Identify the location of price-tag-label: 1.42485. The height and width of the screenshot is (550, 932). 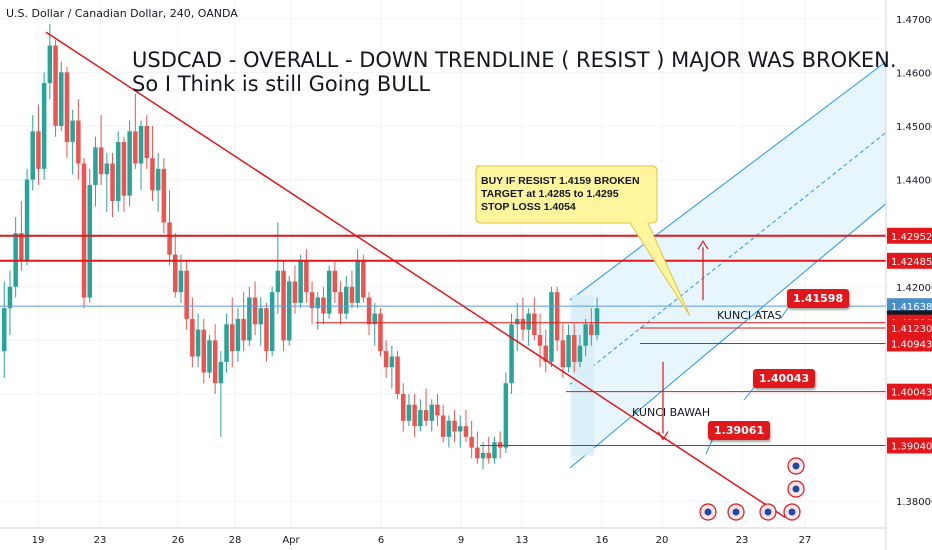
(911, 262).